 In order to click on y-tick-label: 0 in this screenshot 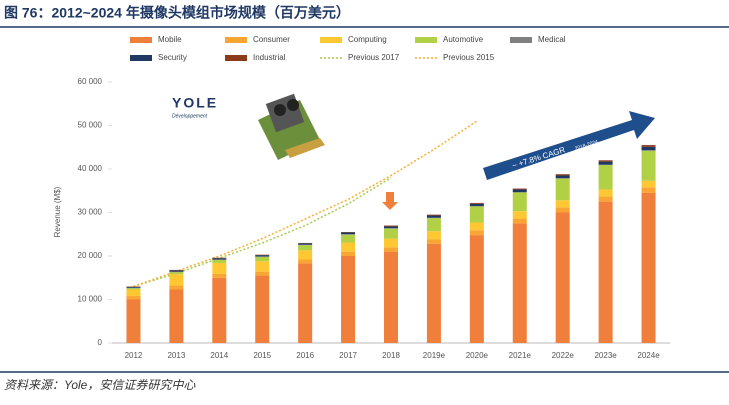, I will do `click(100, 342)`.